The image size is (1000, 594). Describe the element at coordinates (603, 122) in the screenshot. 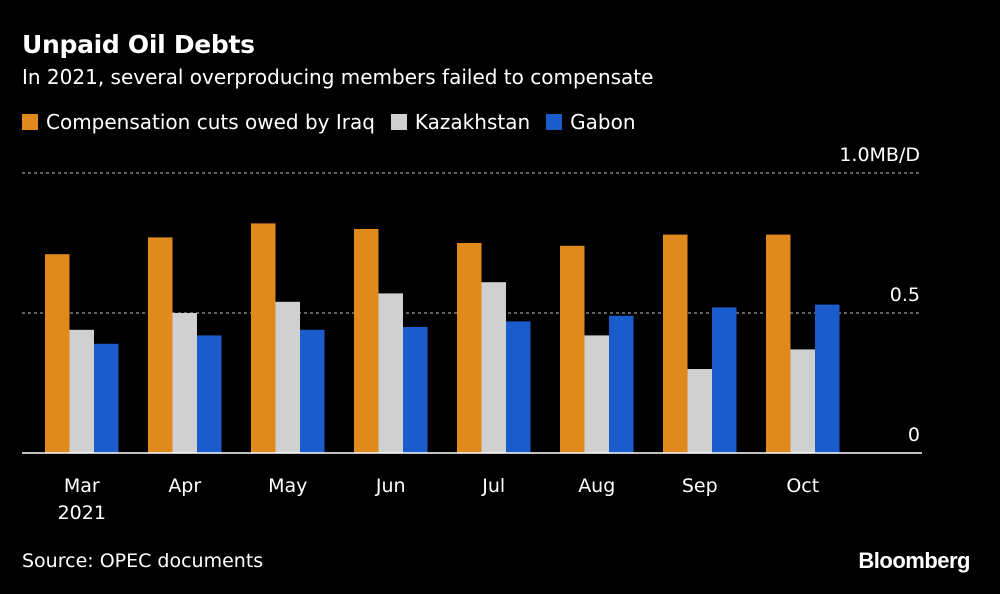

I see `legend-label-gabon: Gabon` at that location.